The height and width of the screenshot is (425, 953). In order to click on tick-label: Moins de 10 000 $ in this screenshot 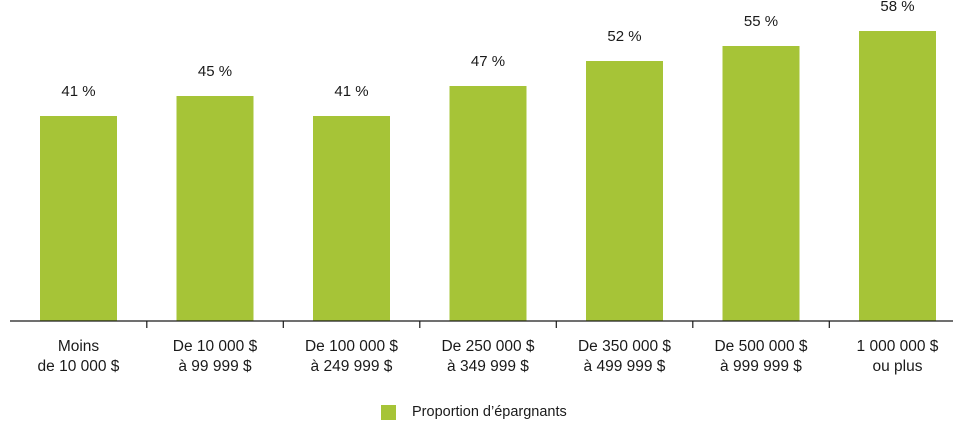, I will do `click(79, 356)`.